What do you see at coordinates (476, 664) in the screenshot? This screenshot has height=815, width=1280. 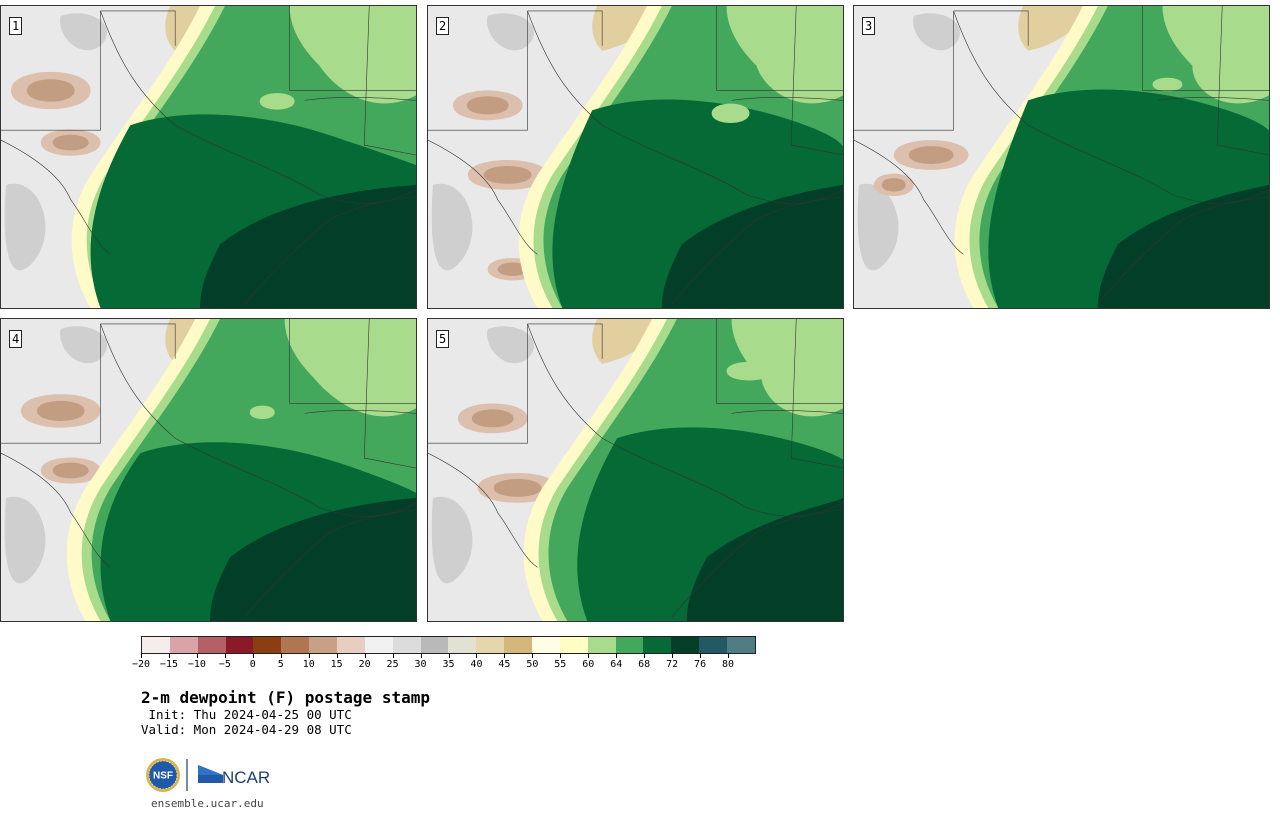 I see `colorbar-tick-label: 40` at bounding box center [476, 664].